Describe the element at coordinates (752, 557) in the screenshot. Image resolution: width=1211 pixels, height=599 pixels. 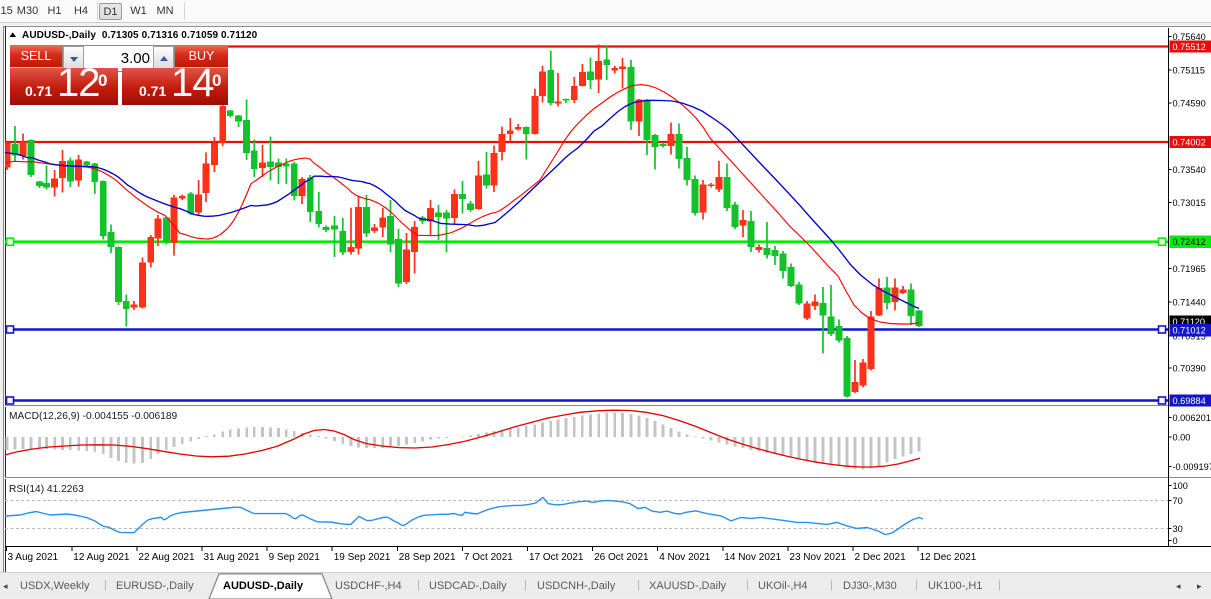
I see `svg-text: 14 Nov 2021` at that location.